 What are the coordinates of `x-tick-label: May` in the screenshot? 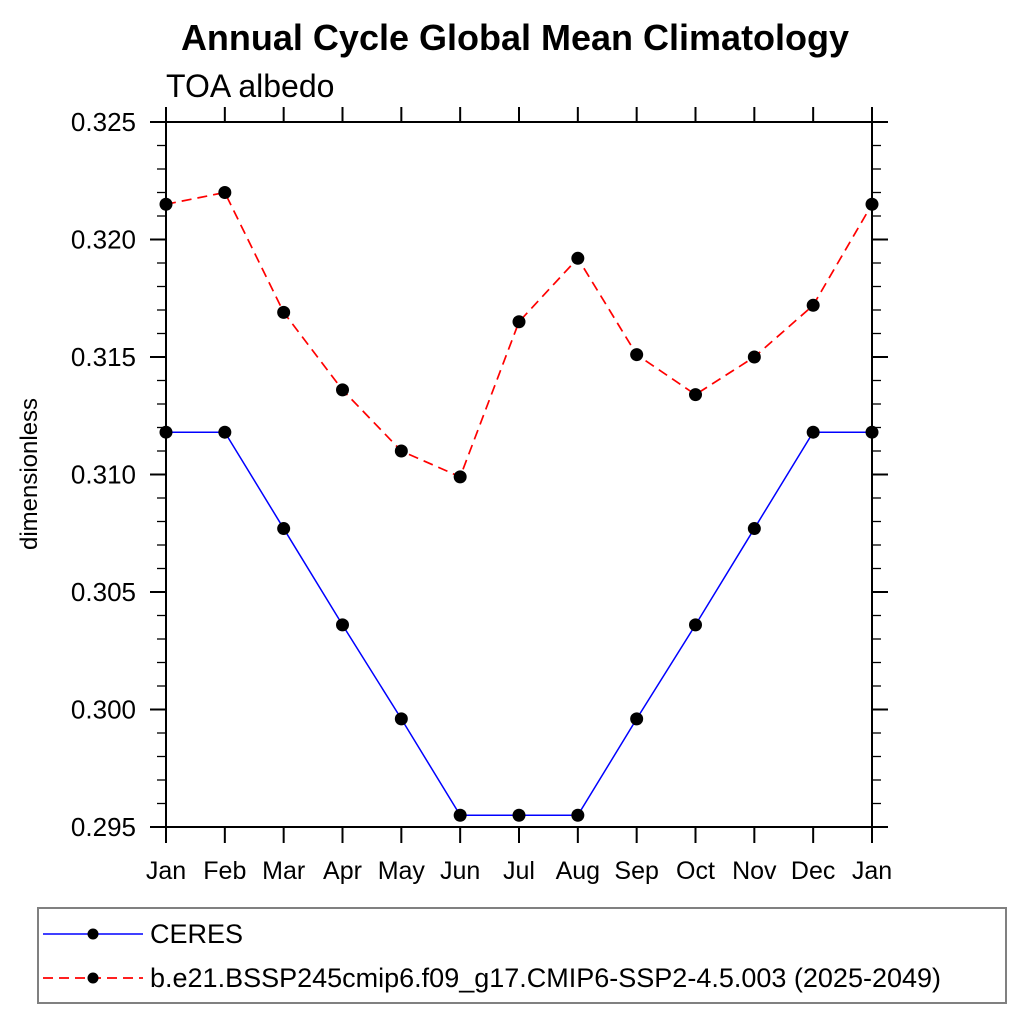 It's located at (402, 871).